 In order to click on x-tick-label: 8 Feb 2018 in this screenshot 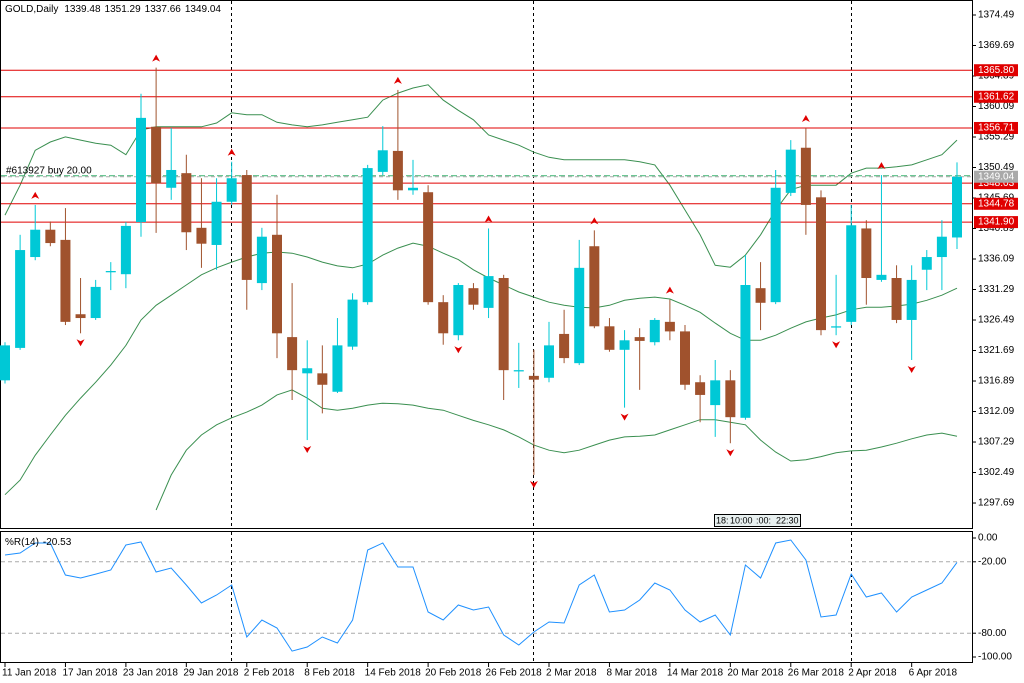, I will do `click(329, 673)`.